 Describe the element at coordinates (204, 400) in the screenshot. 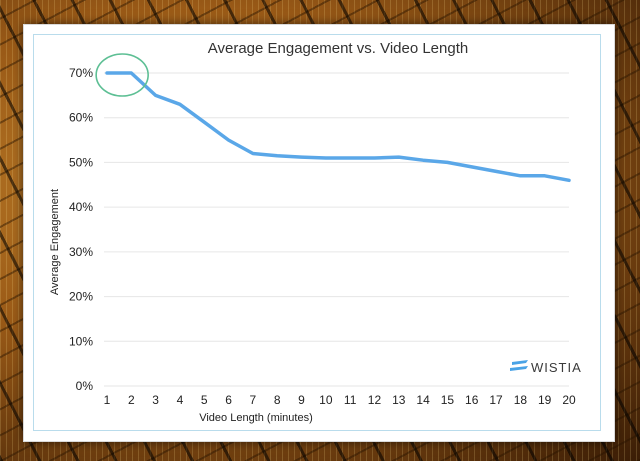

I see `x-tick-label: 5` at that location.